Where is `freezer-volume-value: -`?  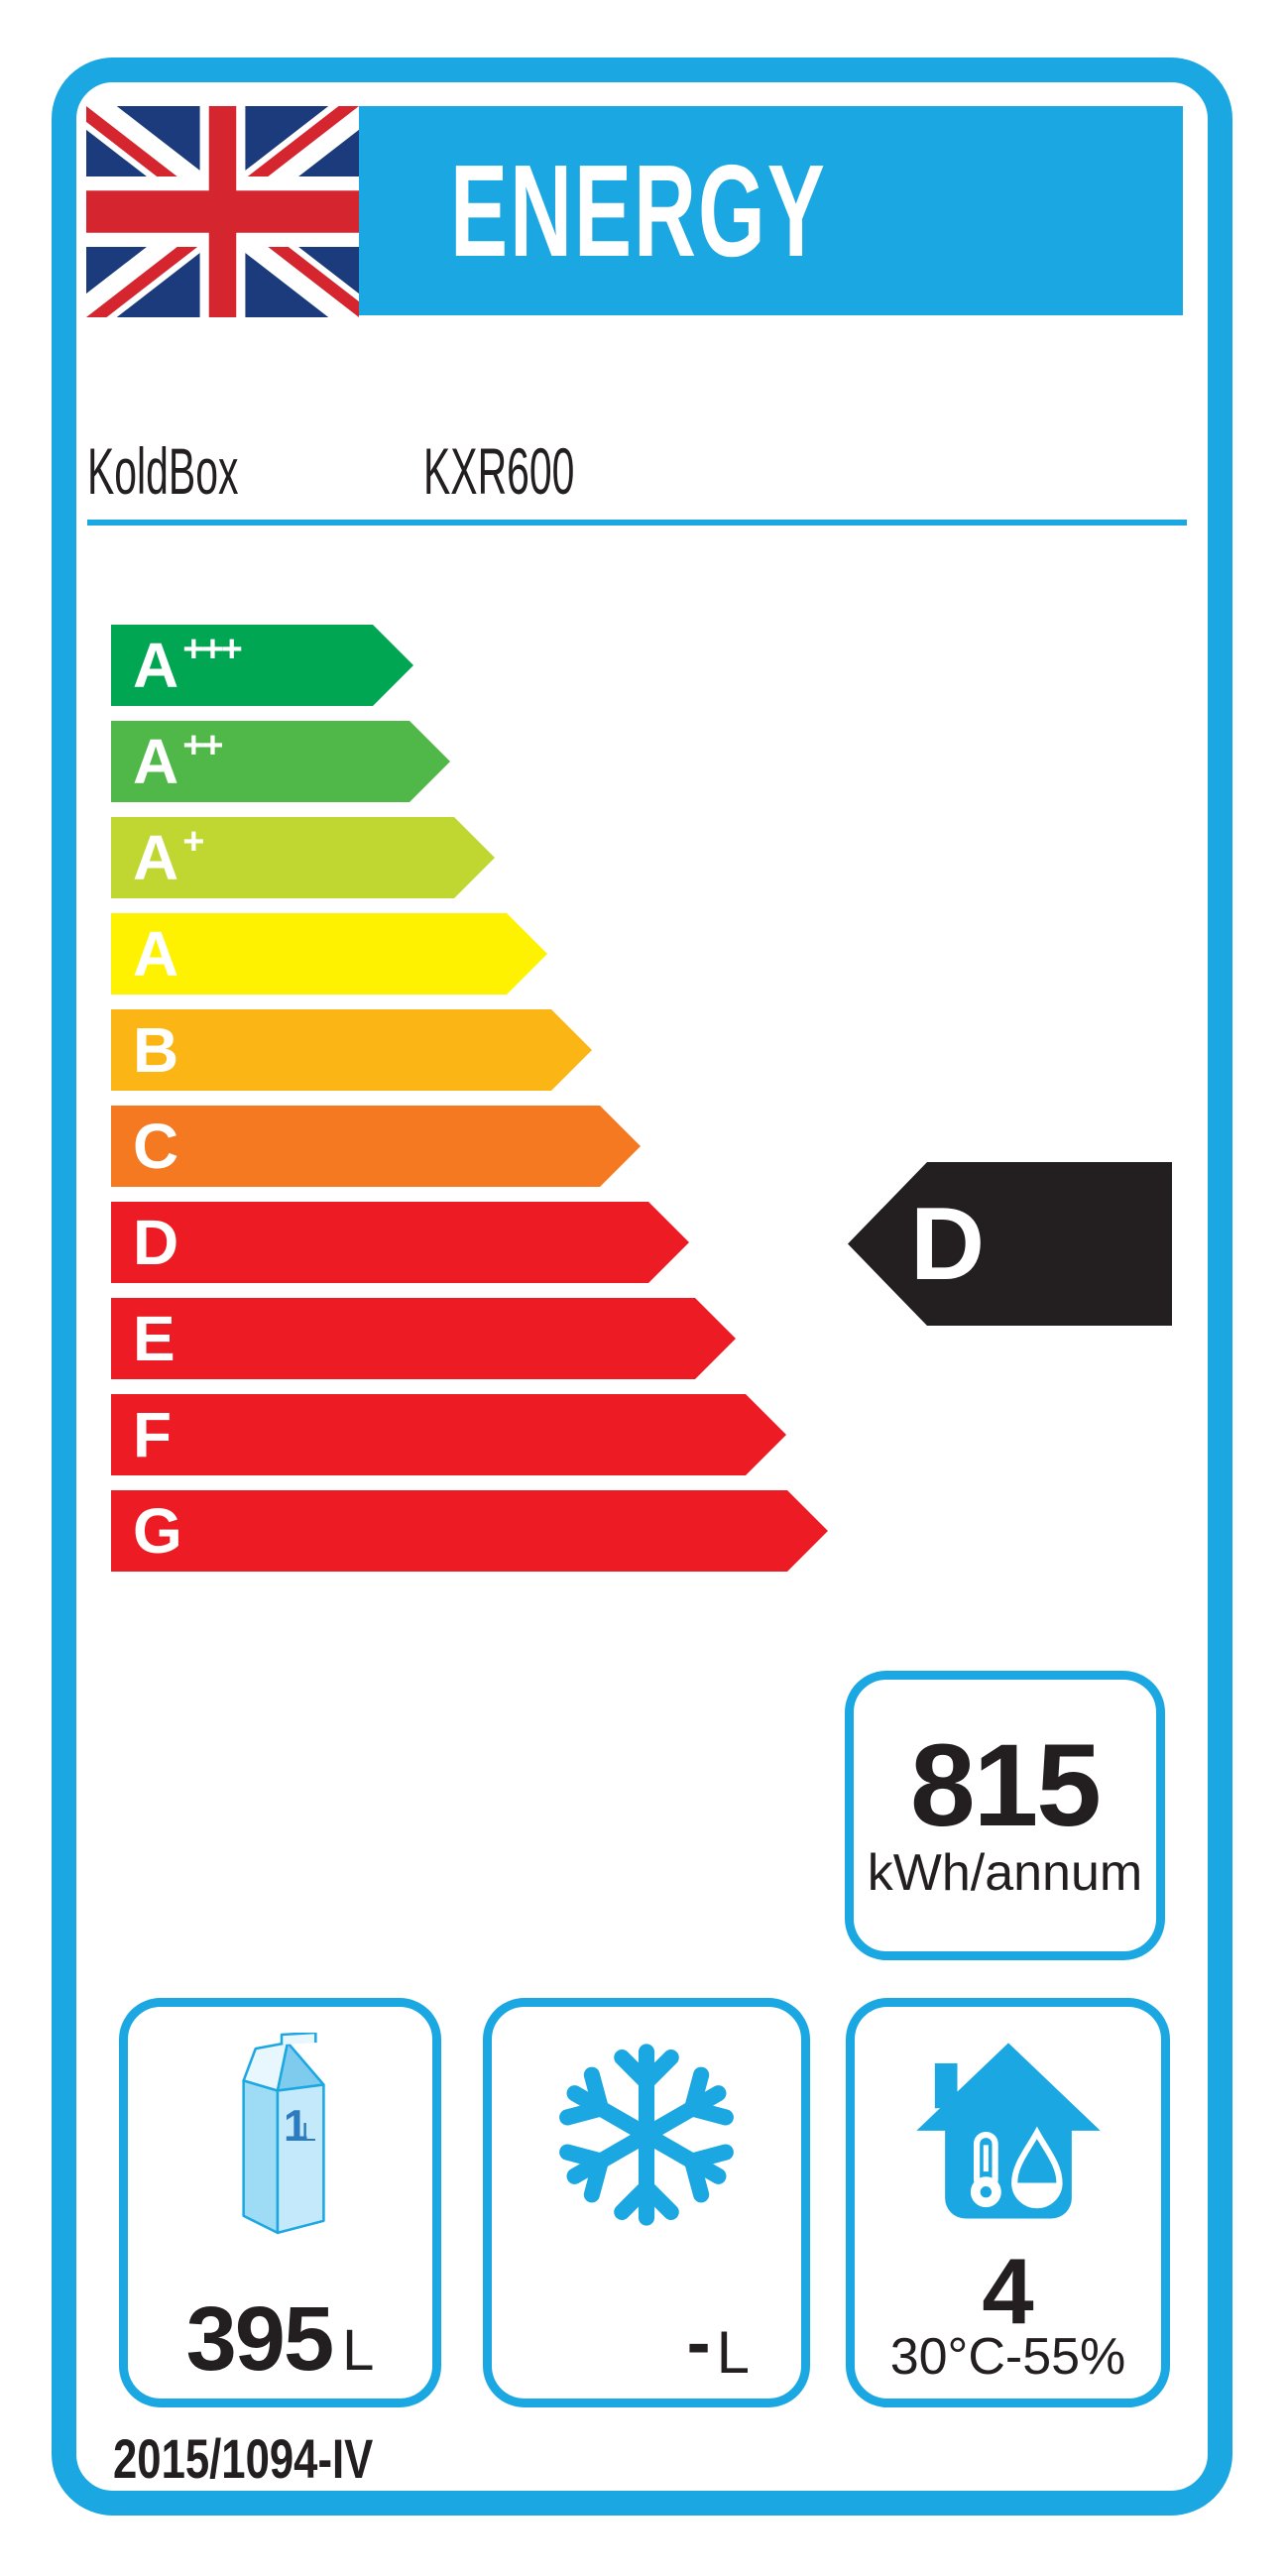
freezer-volume-value: - is located at coordinates (698, 2343).